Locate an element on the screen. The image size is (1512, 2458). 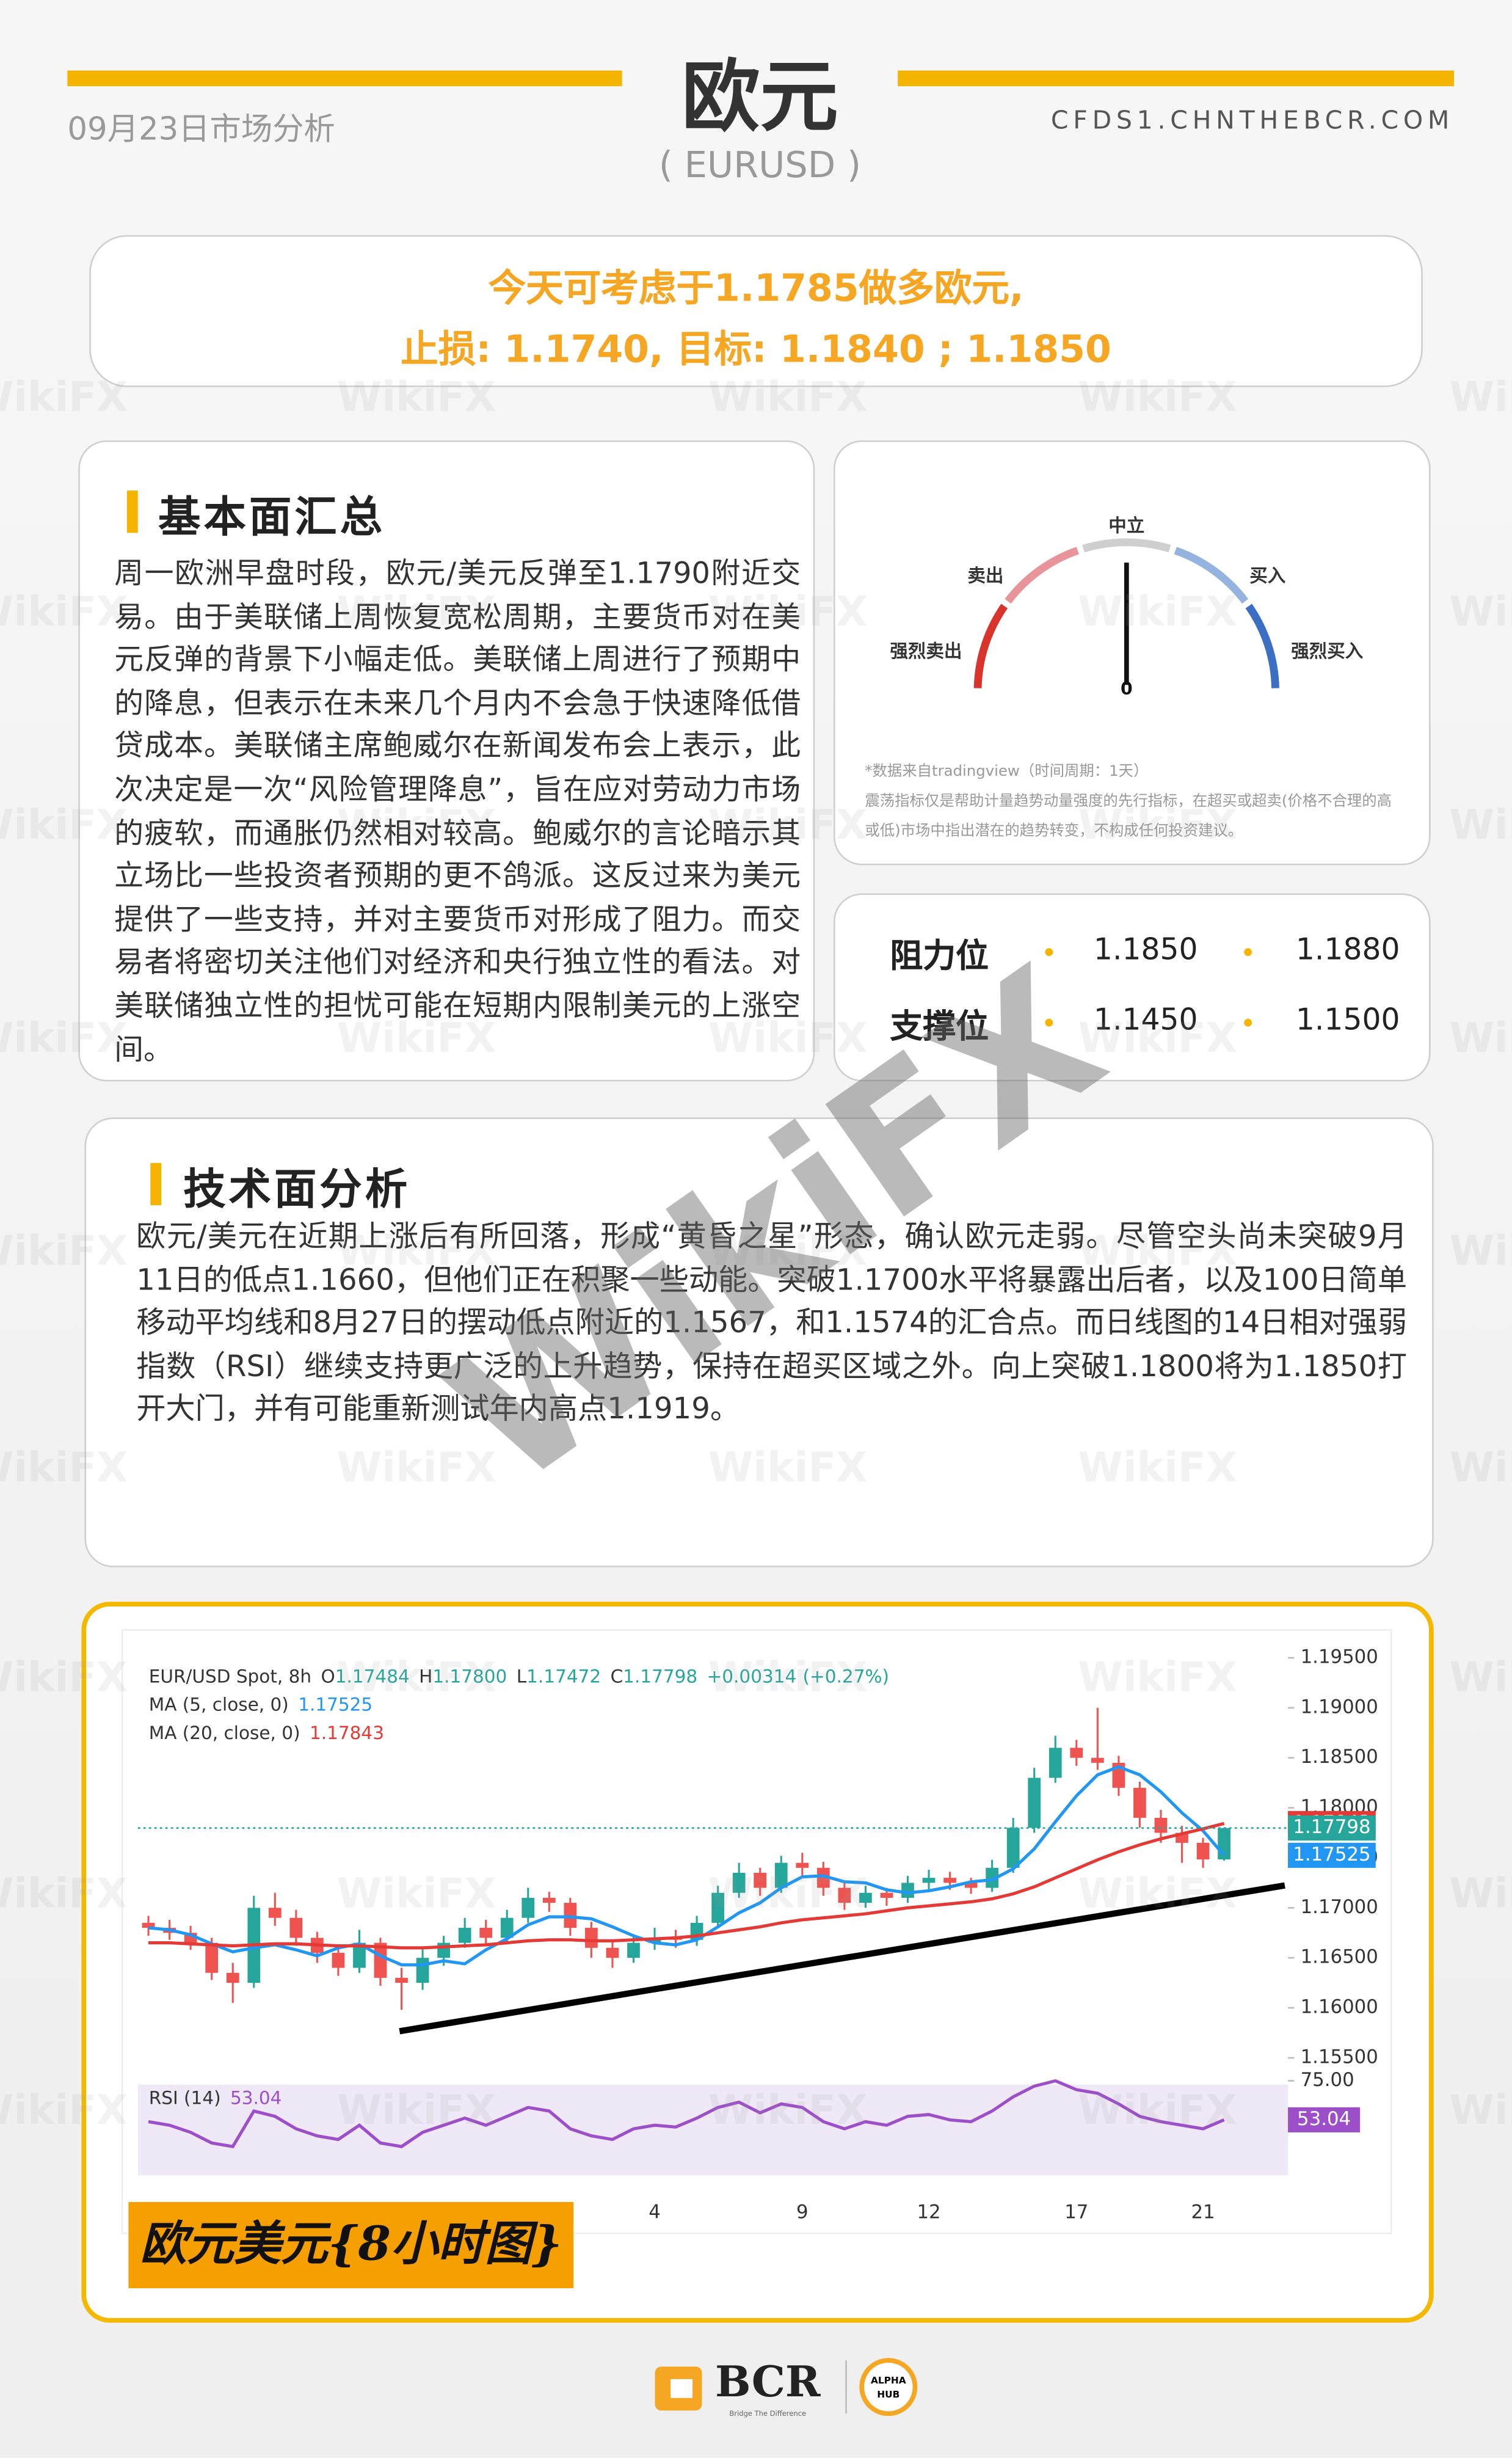
subtitle: ( EURUSD ) is located at coordinates (760, 166).